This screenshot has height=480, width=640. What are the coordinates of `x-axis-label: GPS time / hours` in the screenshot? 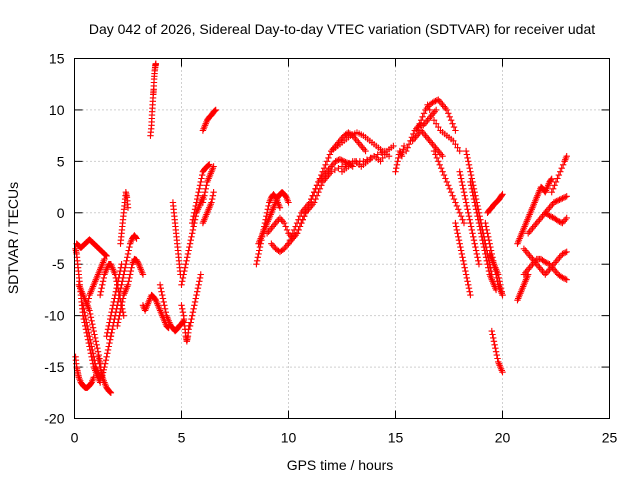 It's located at (340, 465).